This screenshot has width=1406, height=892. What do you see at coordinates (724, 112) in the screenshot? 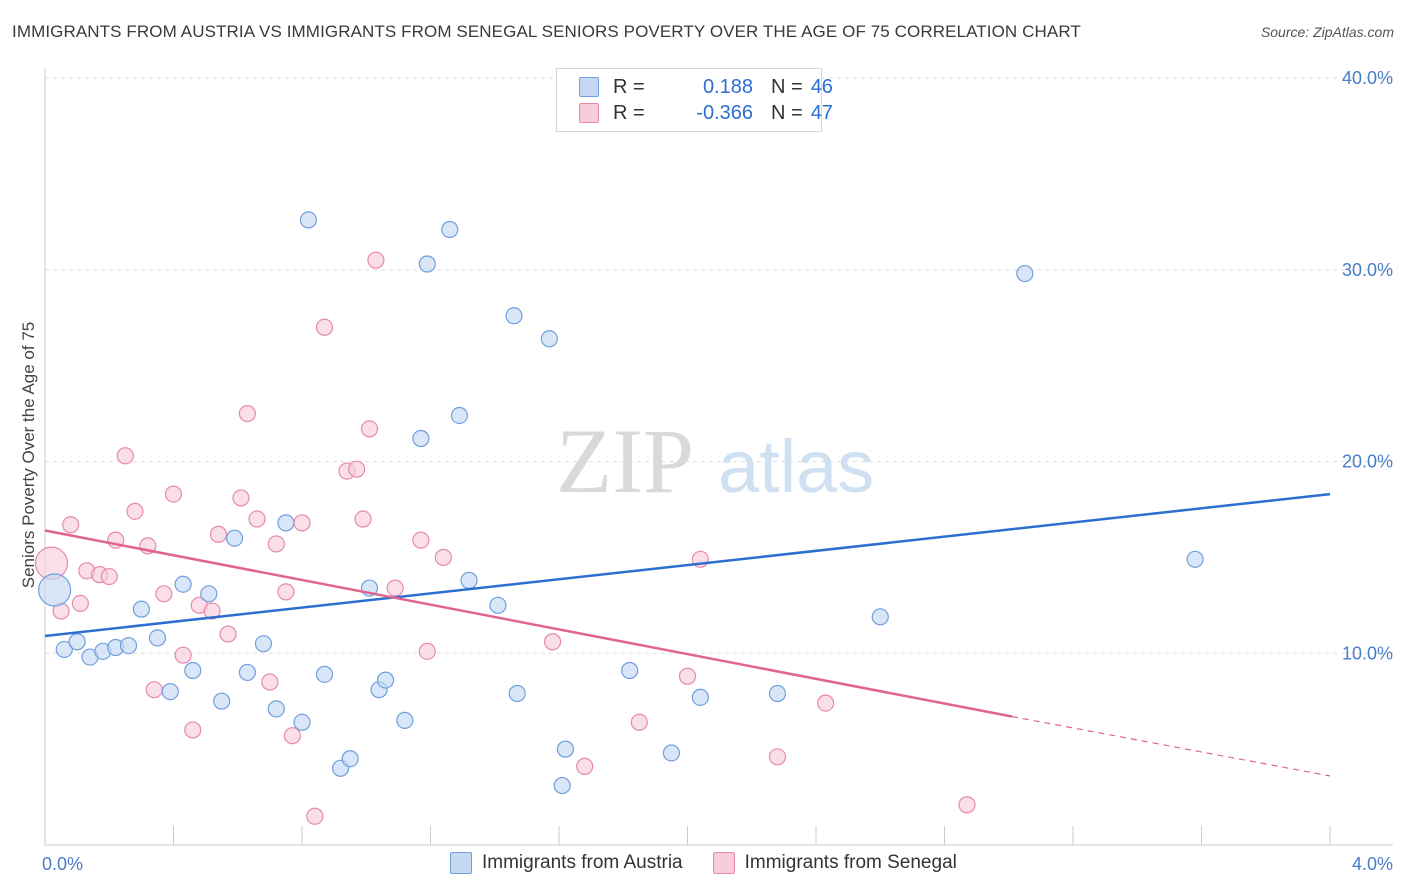
I see `legend-r-value: -0.366` at bounding box center [724, 112].